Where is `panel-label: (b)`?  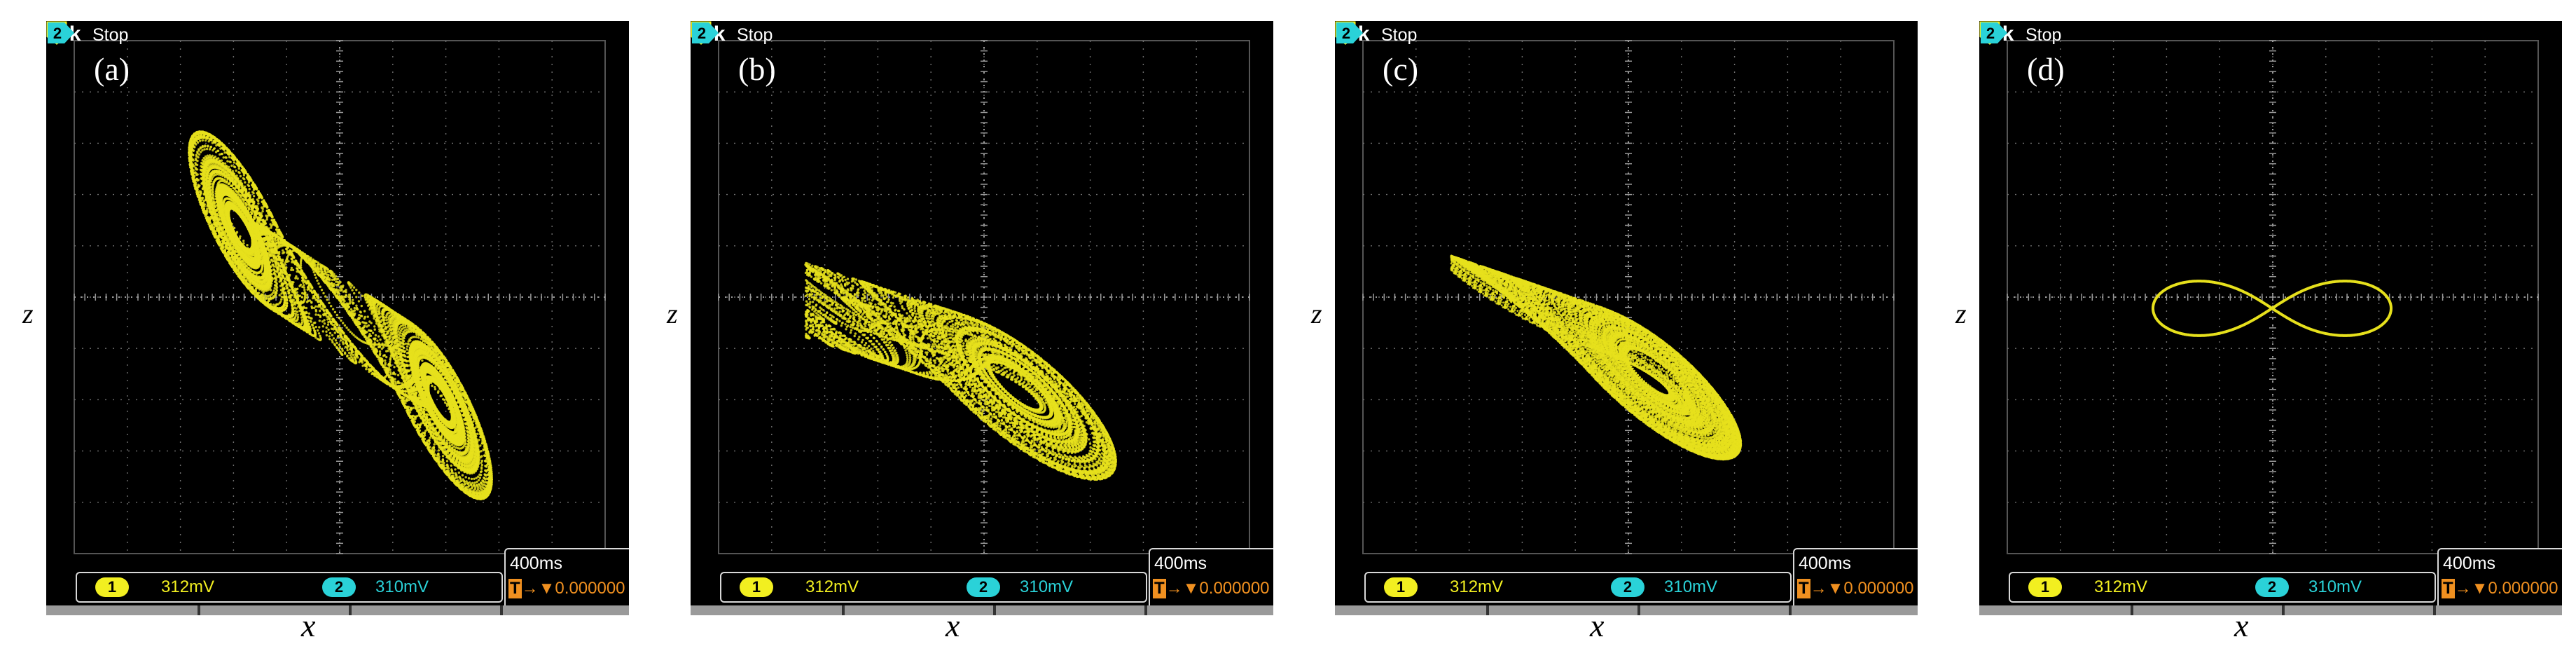 panel-label: (b) is located at coordinates (757, 69).